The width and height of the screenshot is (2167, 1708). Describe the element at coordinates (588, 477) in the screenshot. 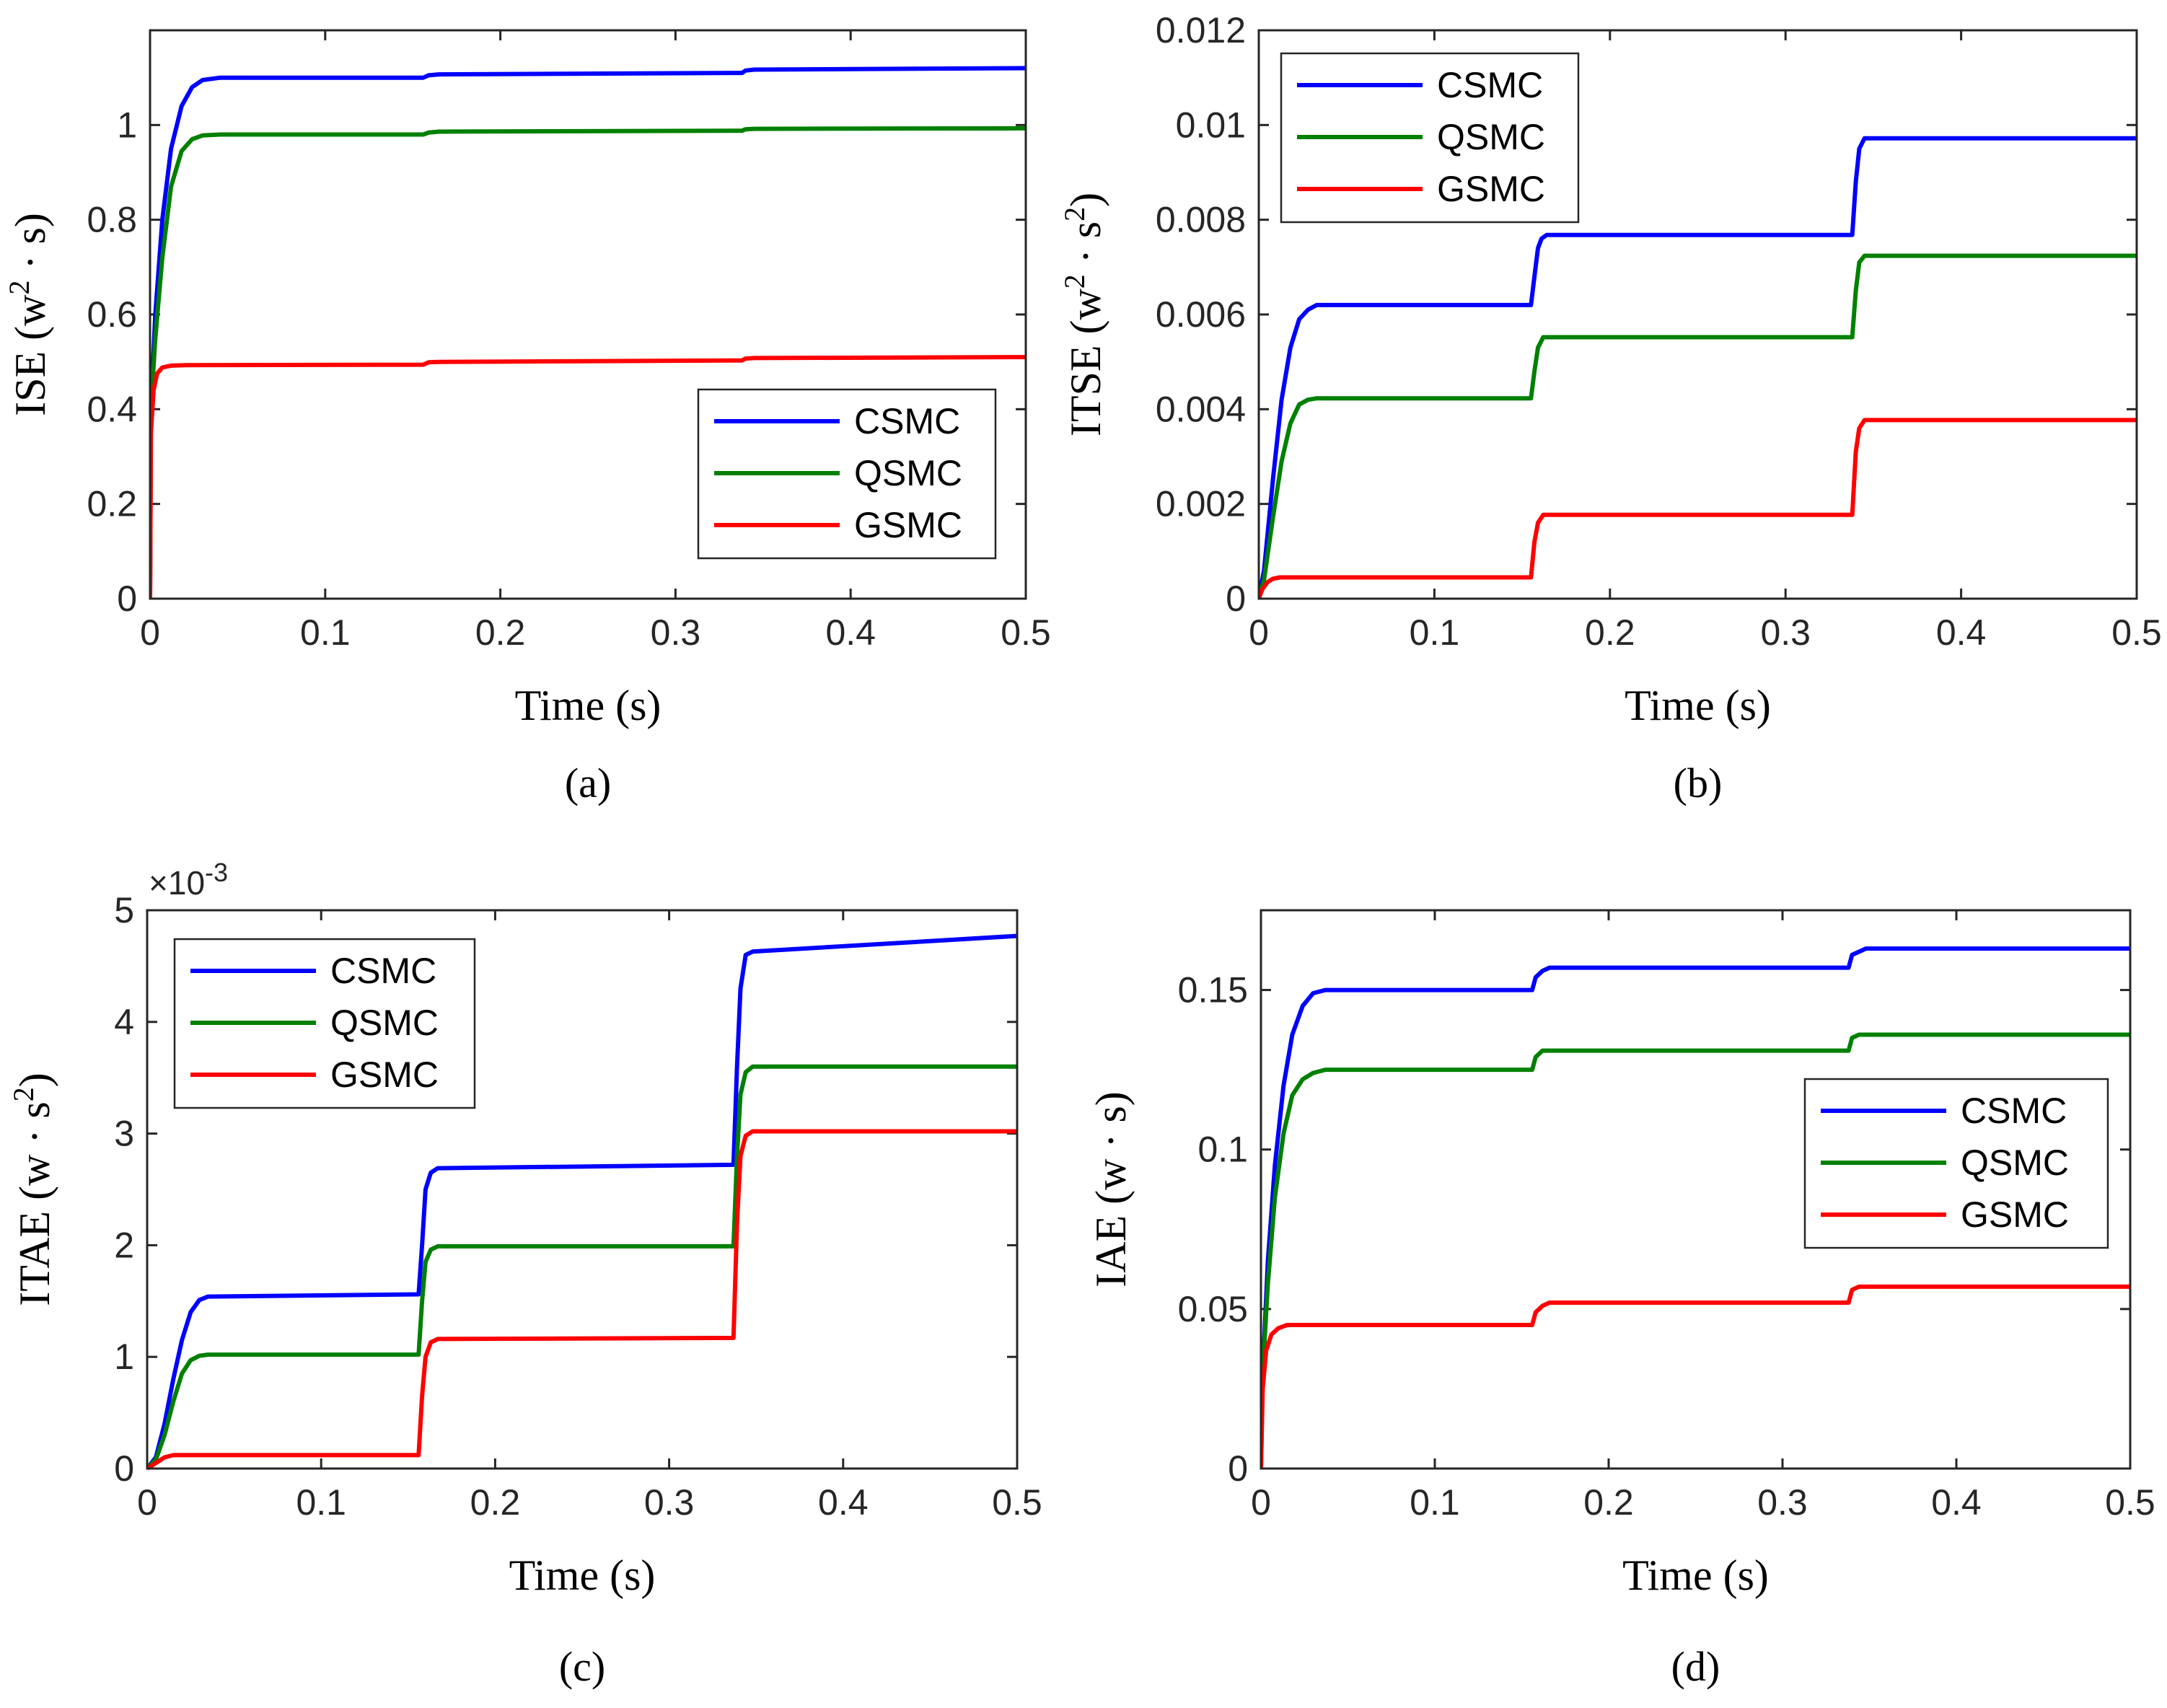

I see `chart-a-series-gsmc` at that location.